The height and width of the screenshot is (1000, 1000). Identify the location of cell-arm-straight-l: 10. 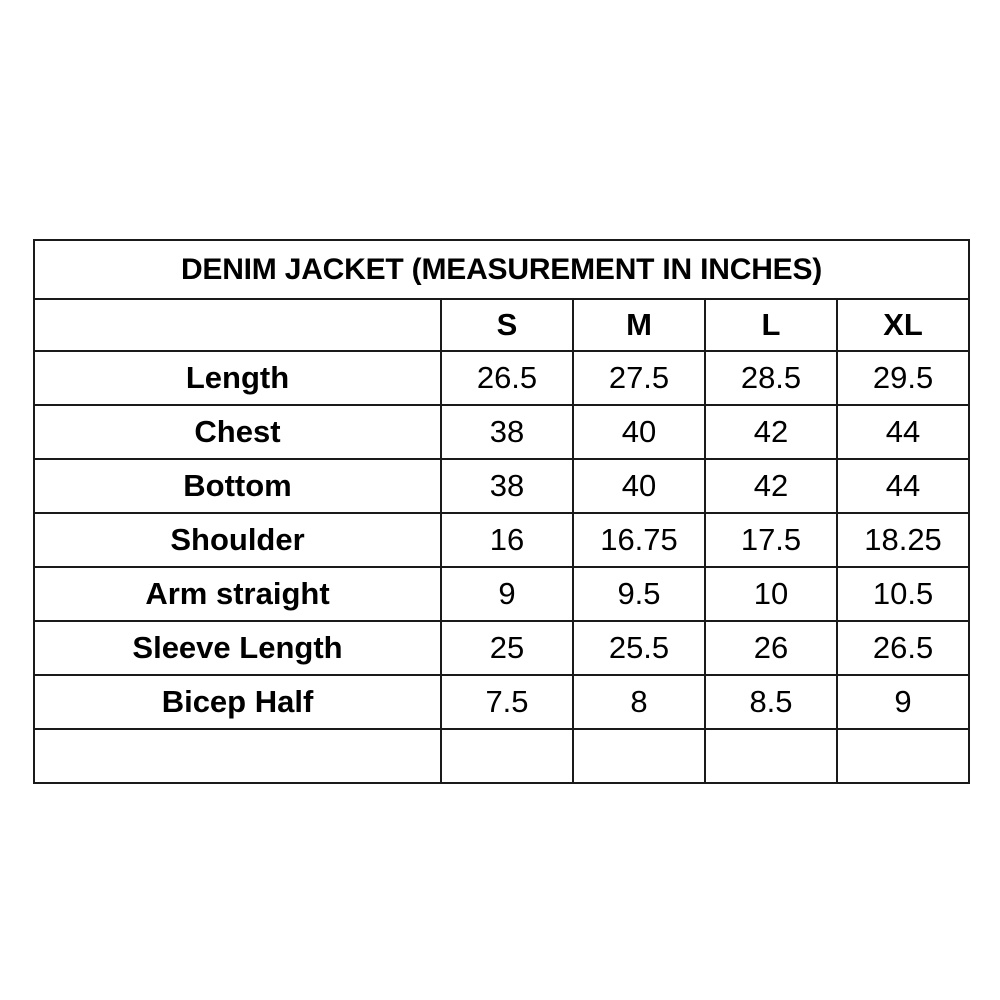
(771, 594).